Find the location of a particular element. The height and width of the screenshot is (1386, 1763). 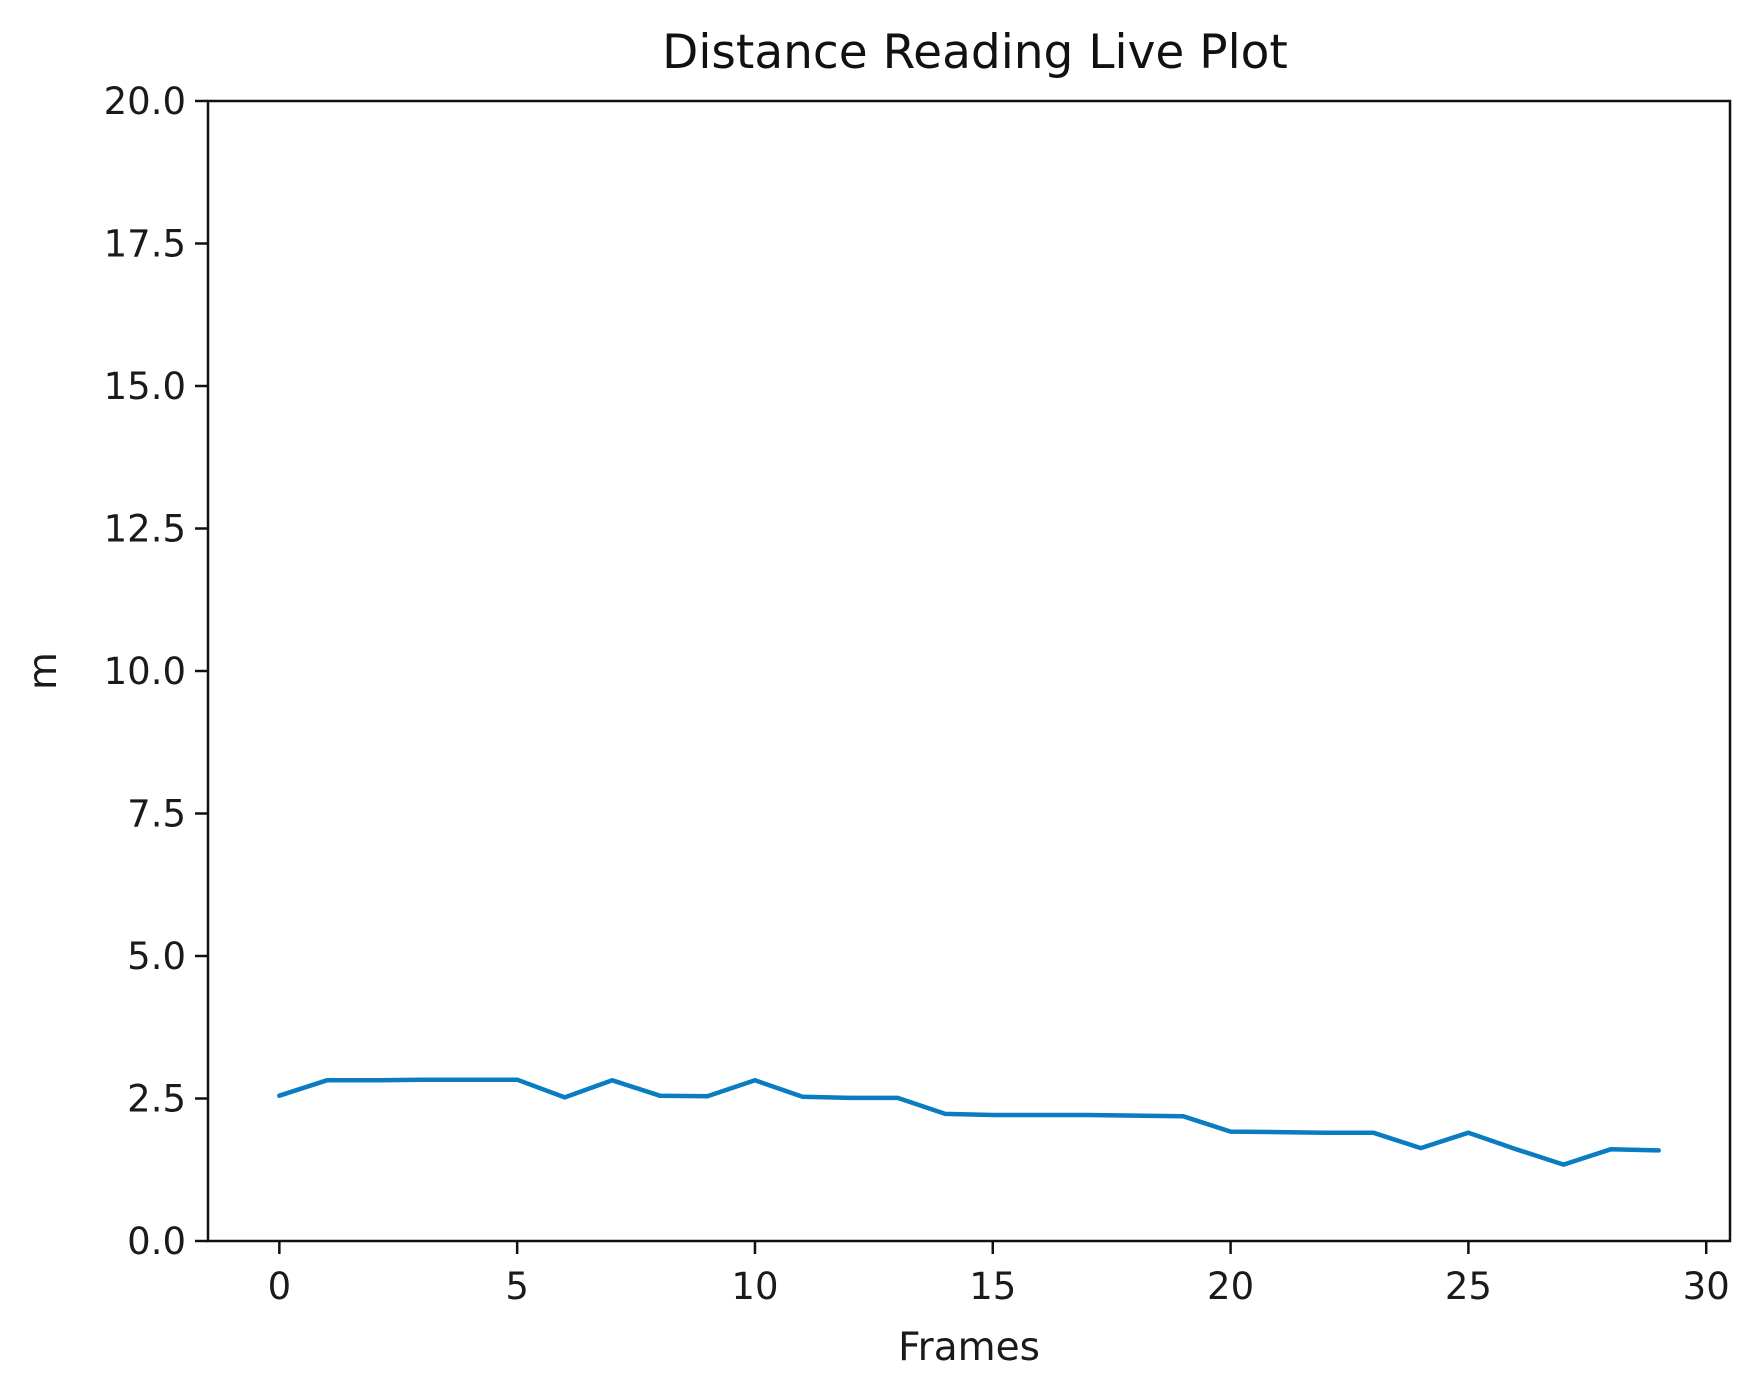

y-tick-label: 0.0 is located at coordinates (156, 1241).